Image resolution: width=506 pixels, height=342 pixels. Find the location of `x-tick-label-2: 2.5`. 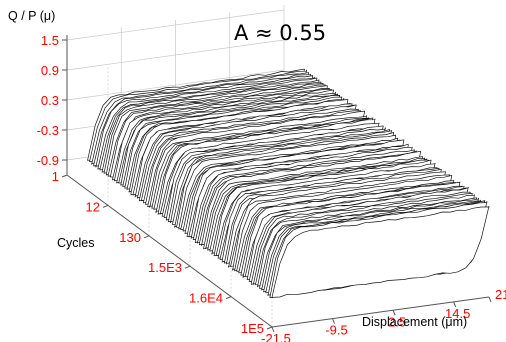

x-tick-label-2: 2.5 is located at coordinates (397, 321).